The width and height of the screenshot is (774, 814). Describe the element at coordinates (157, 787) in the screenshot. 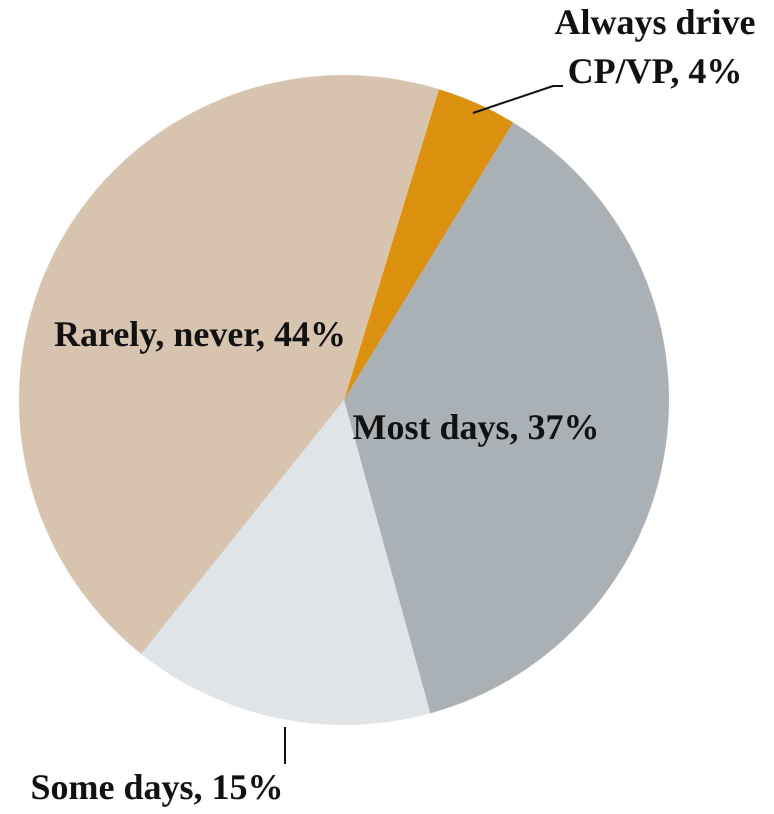

I see `slice-label: Some days, 15%` at that location.